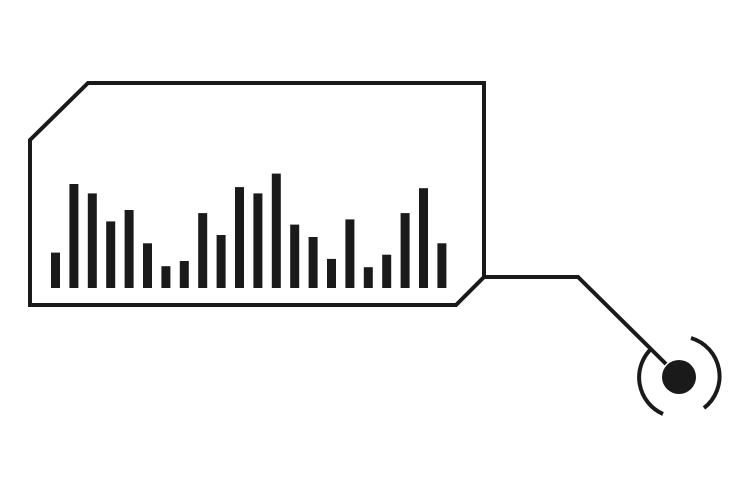 The image size is (750, 500). I want to click on target-marker-icon, so click(679, 376).